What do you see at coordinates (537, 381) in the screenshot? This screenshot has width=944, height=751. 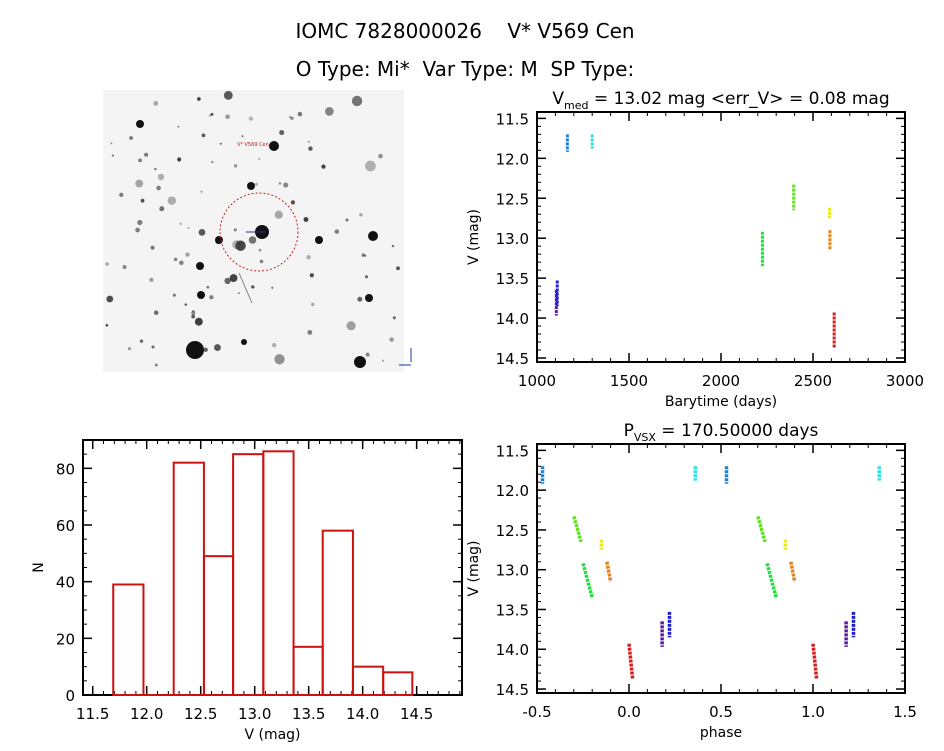 I see `x-tick-label: 1000` at bounding box center [537, 381].